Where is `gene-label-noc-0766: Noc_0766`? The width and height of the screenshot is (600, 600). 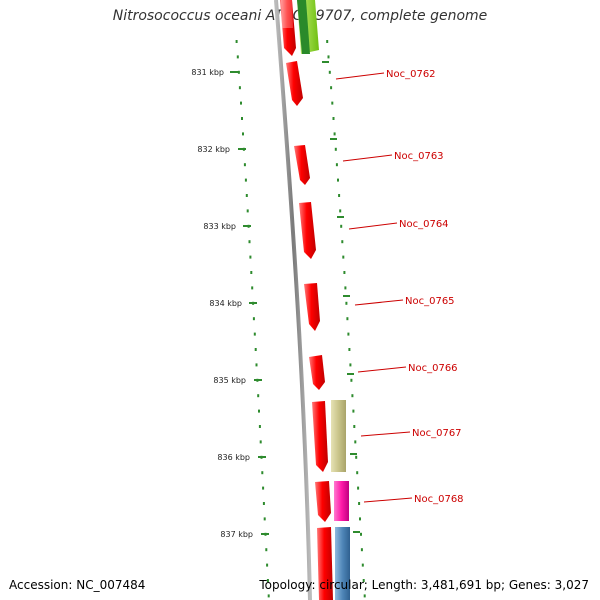
gene-label-noc-0766: Noc_0766 is located at coordinates (433, 368).